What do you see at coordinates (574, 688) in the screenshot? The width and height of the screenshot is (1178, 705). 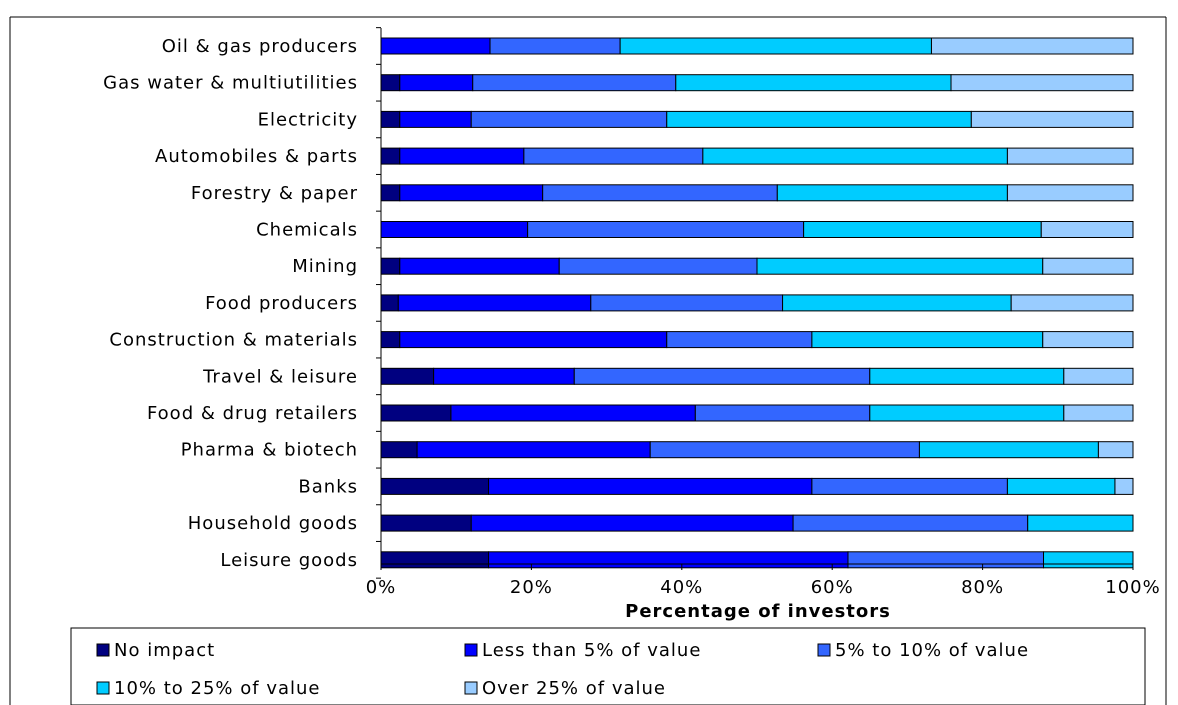 I see `legend-label: Over 25% of value` at bounding box center [574, 688].